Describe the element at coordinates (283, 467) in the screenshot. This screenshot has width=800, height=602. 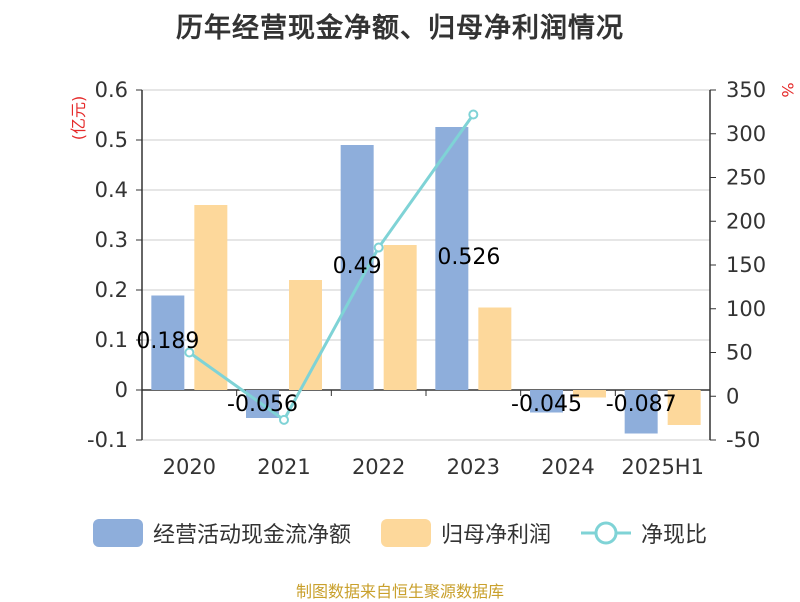
I see `x-tick-label: 2021` at that location.